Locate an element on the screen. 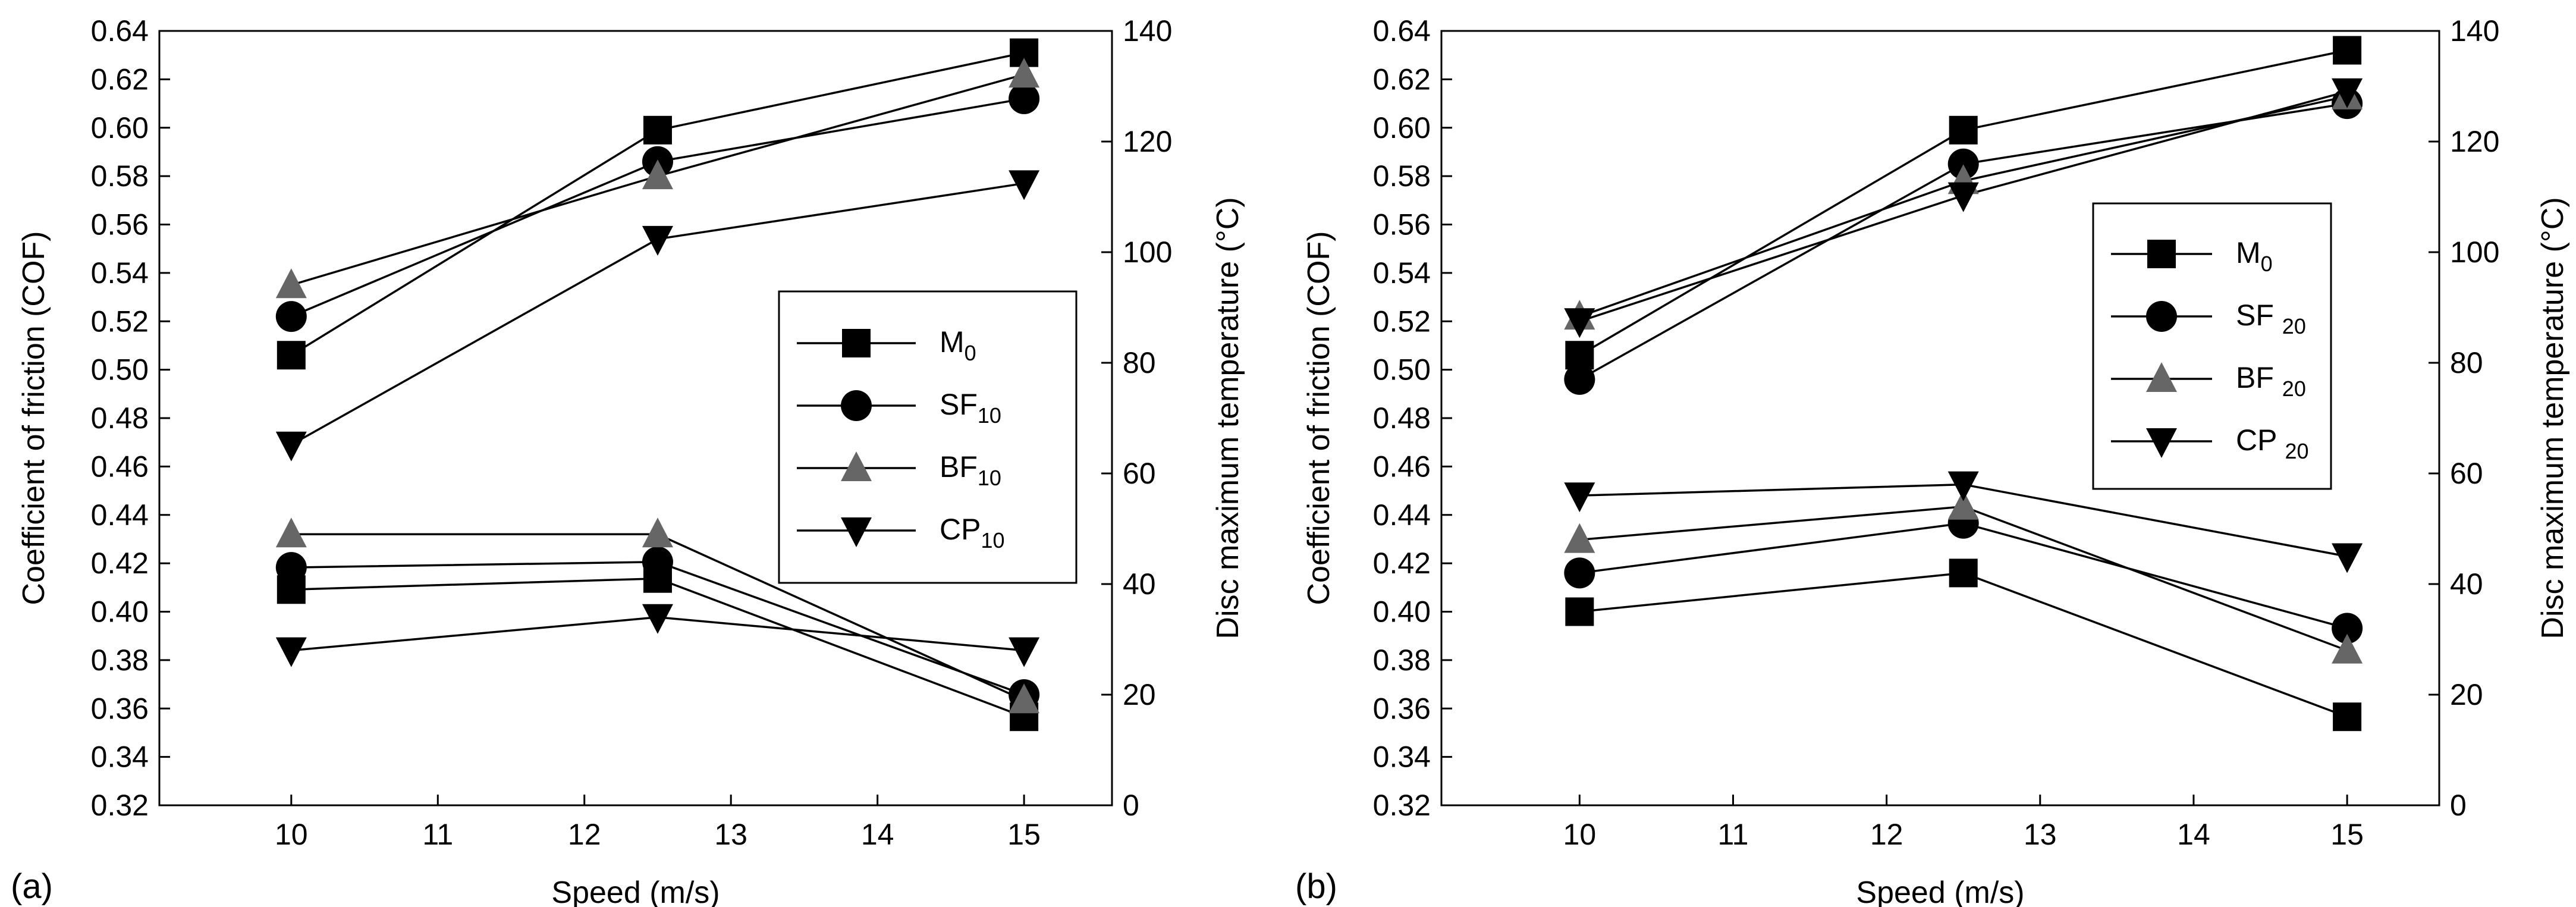 The width and height of the screenshot is (2576, 907). legend-symbol-BF20 is located at coordinates (2161, 377).